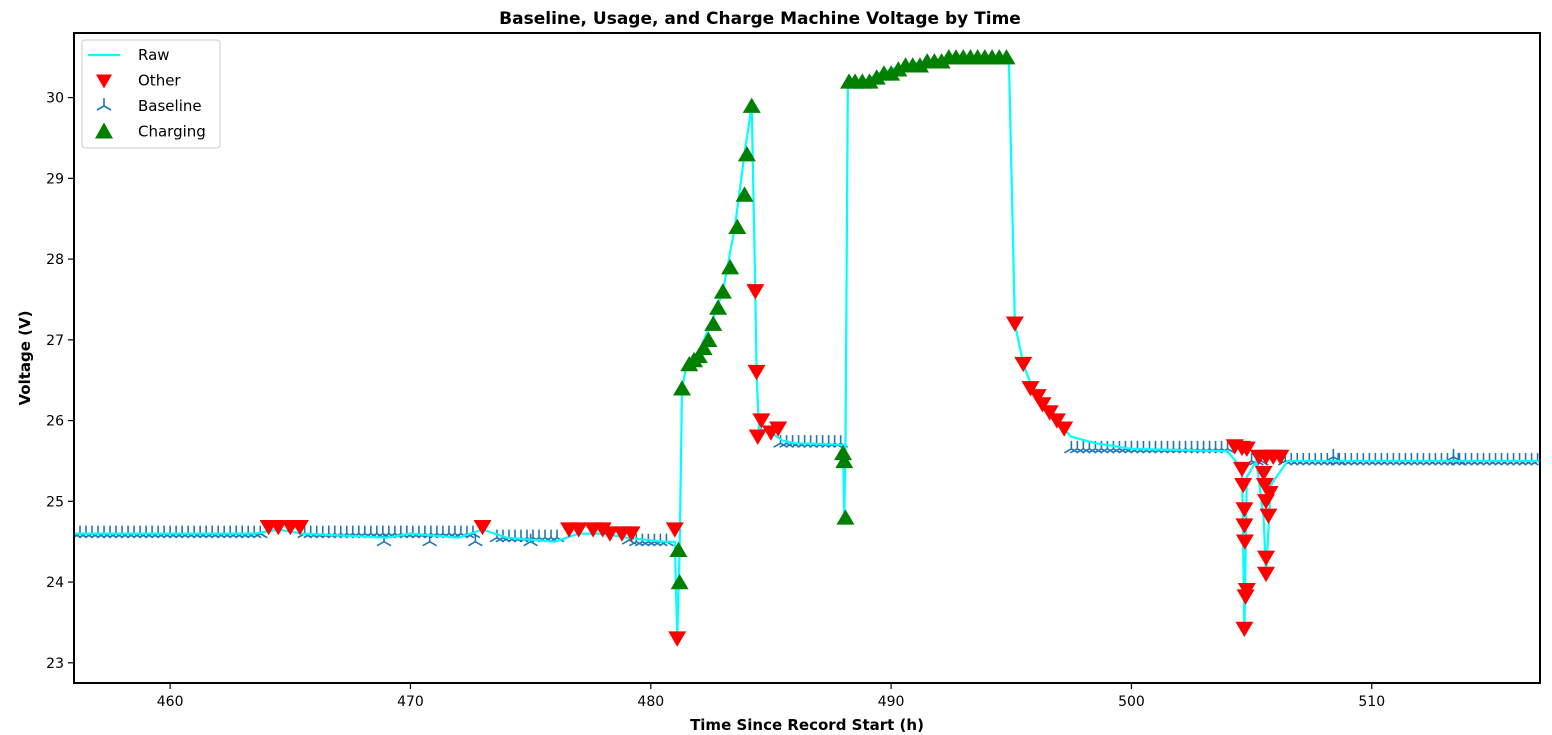 This screenshot has width=1552, height=735. Describe the element at coordinates (55, 502) in the screenshot. I see `y-tick-label: 25` at that location.